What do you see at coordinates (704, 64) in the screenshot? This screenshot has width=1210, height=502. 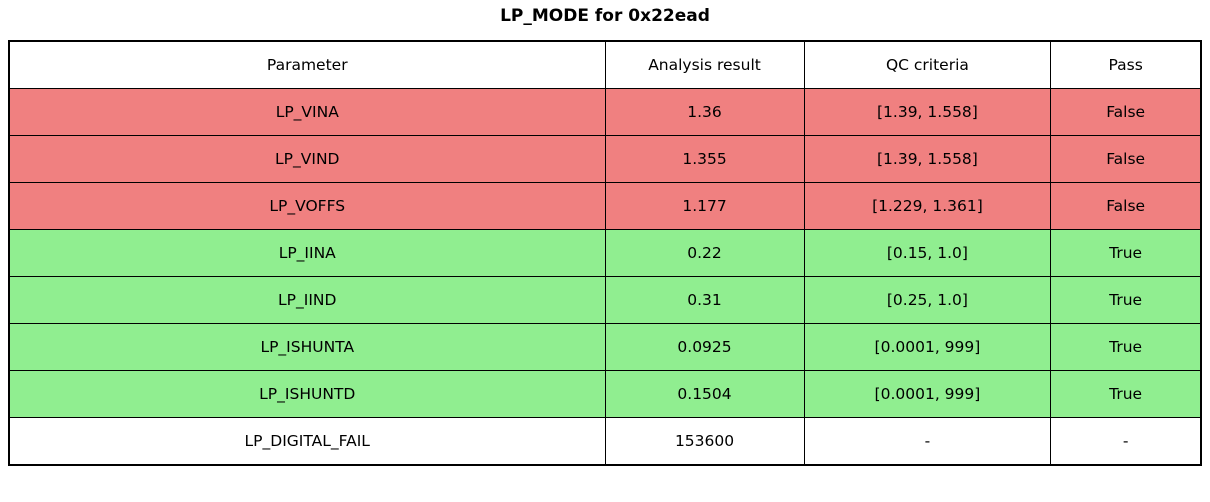 I see `header-analysis-result: Analysis result` at bounding box center [704, 64].